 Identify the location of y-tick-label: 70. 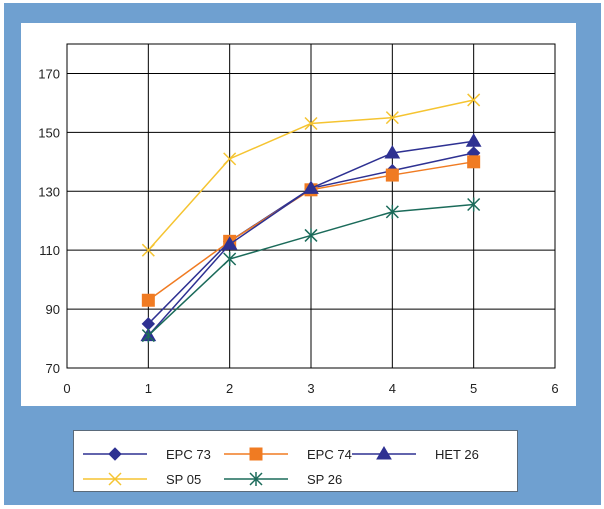
(53, 368).